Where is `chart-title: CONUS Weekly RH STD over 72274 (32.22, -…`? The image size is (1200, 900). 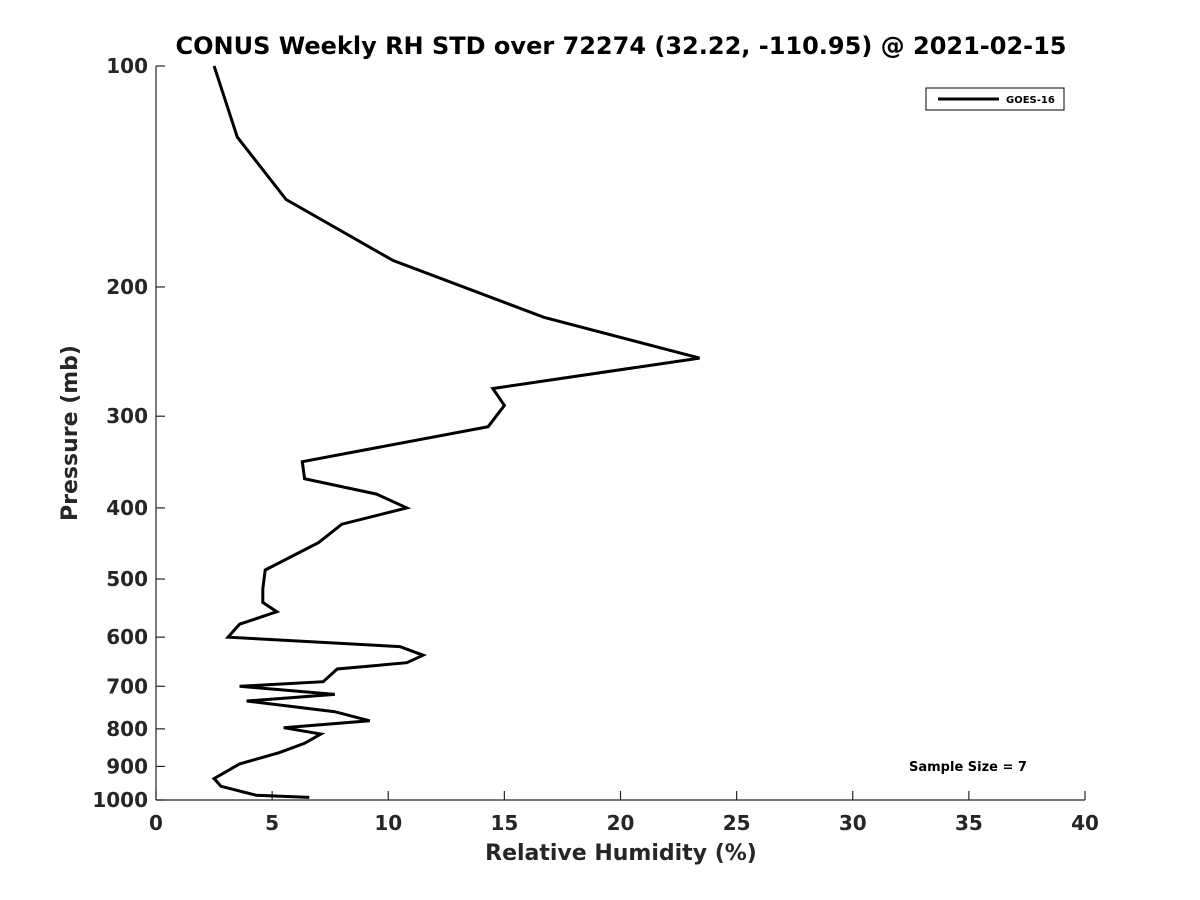
chart-title: CONUS Weekly RH STD over 72274 (32.22, -… is located at coordinates (620, 46).